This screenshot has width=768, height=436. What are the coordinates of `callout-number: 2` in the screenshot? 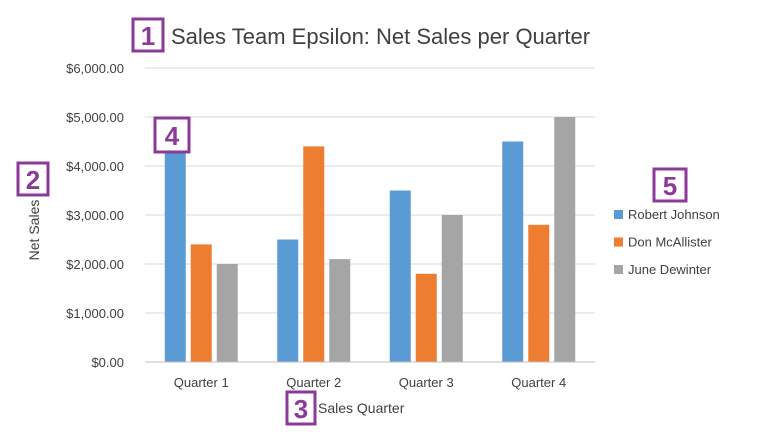 It's located at (33, 180).